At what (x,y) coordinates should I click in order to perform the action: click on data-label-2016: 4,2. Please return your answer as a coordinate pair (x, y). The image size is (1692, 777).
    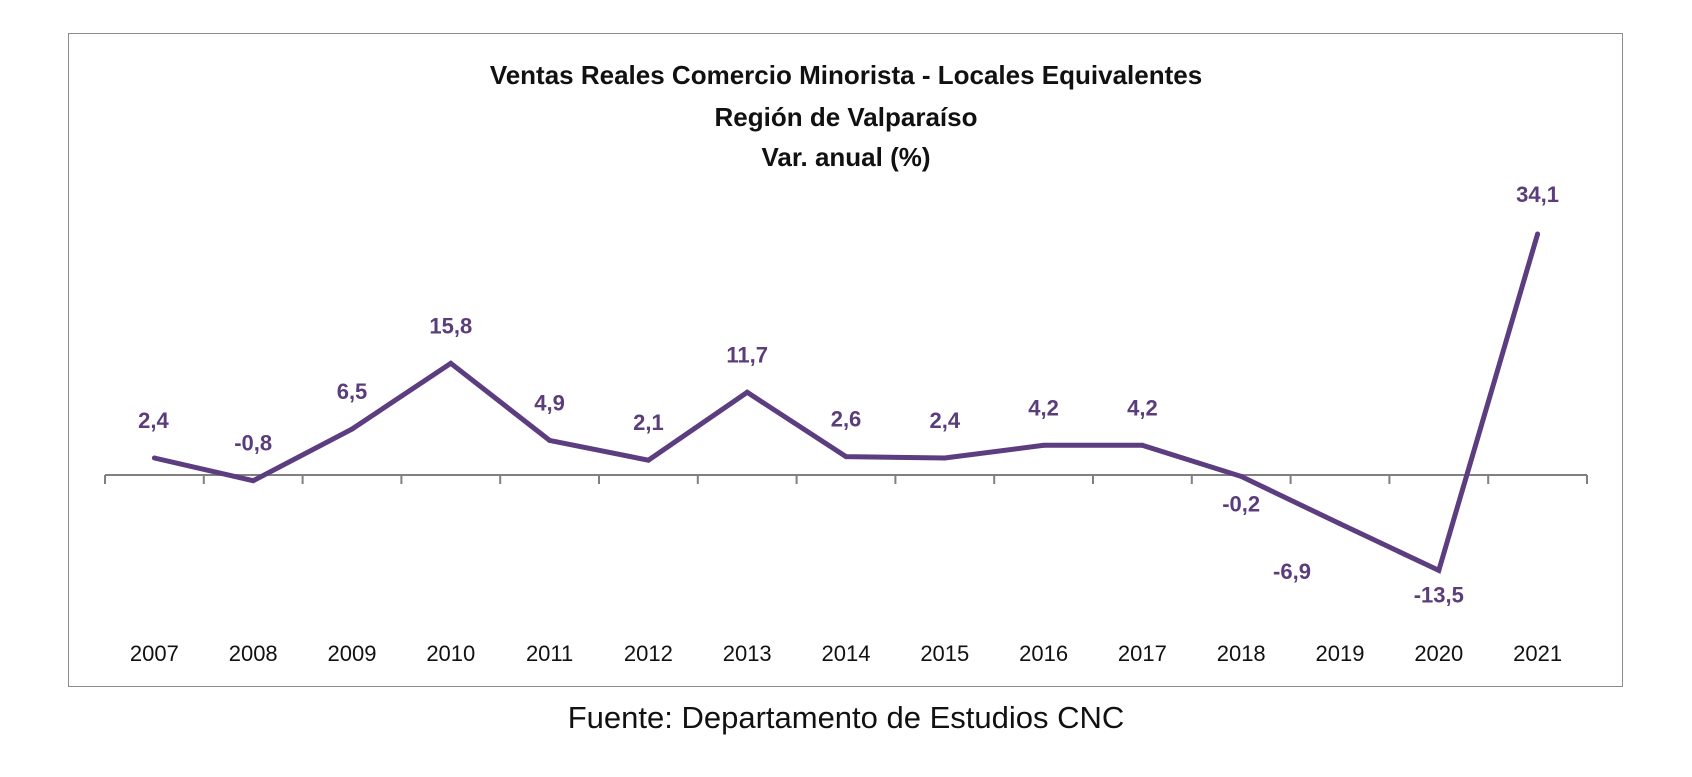
    Looking at the image, I should click on (1043, 407).